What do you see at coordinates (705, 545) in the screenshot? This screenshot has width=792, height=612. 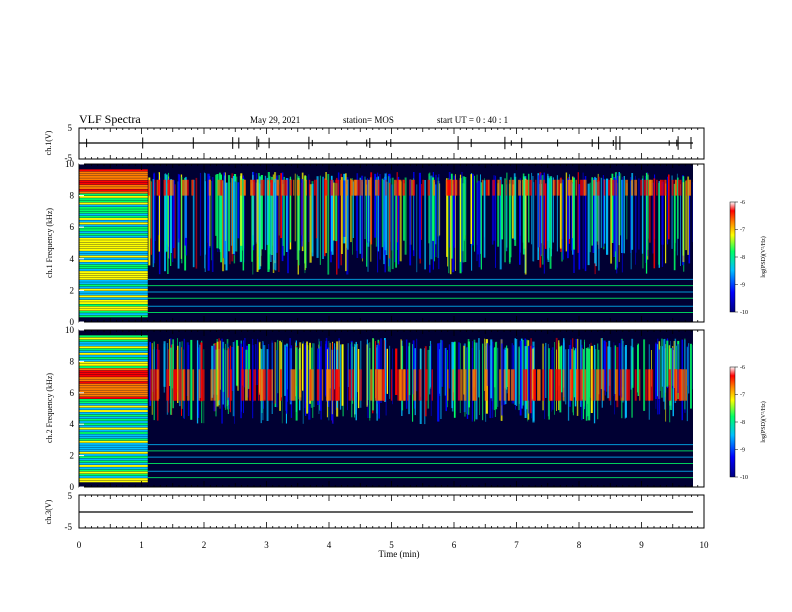 I see `time-tick-label: 10` at bounding box center [705, 545].